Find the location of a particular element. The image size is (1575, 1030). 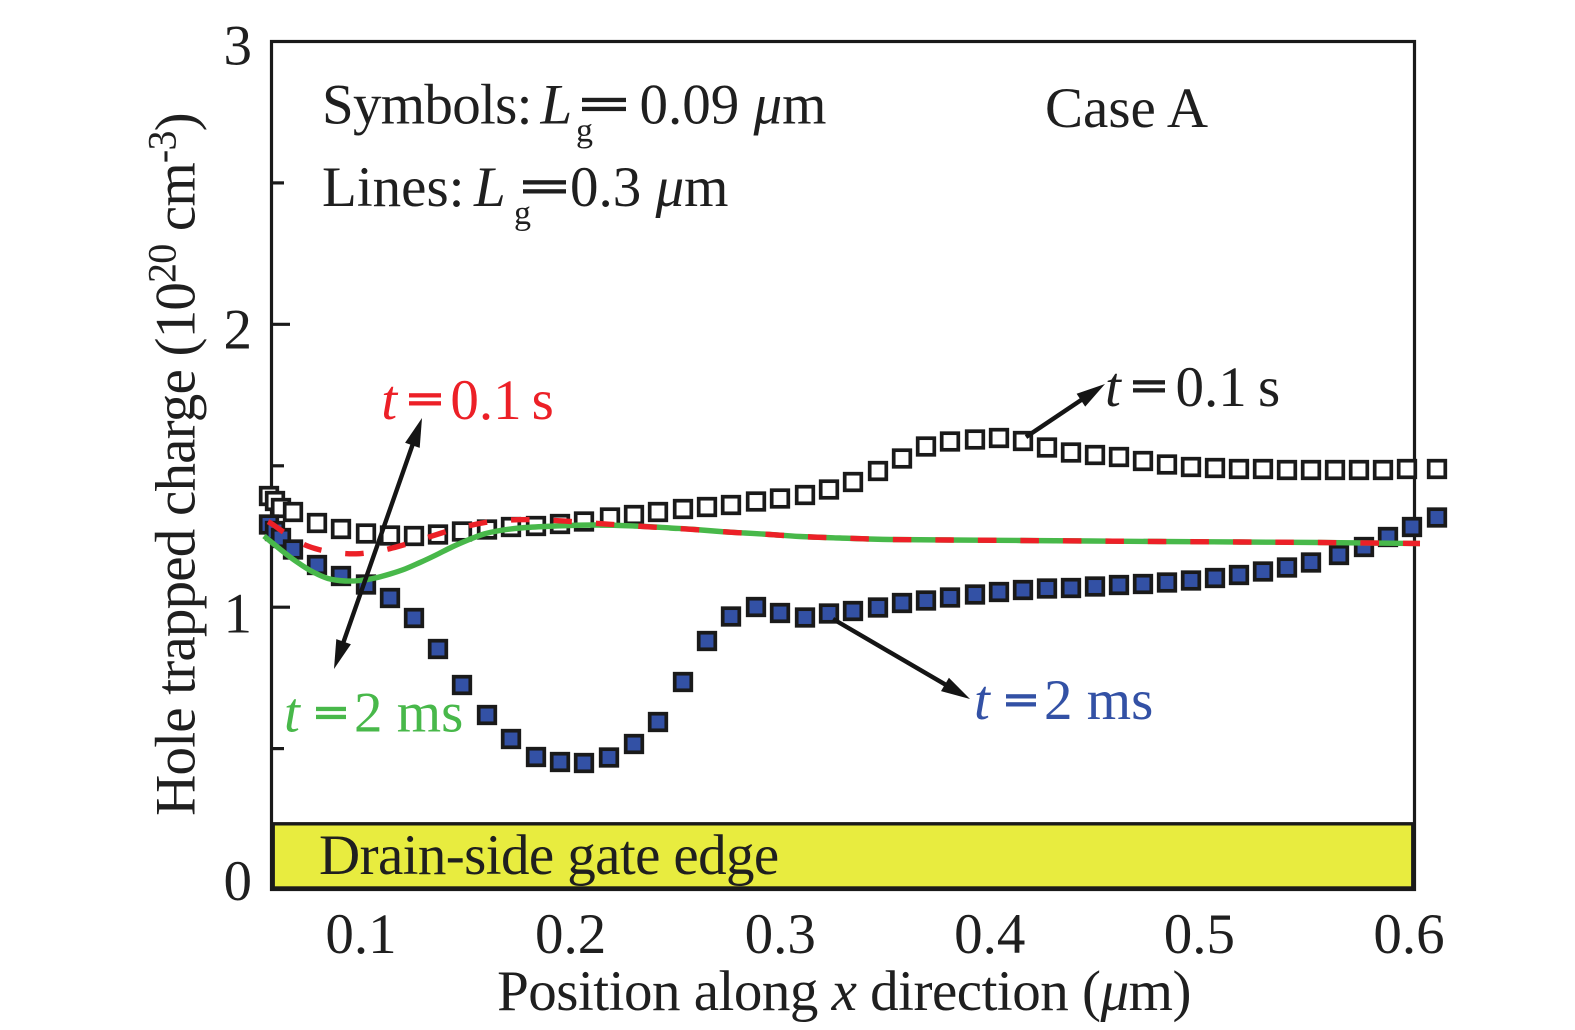

svg-text: 0.2 is located at coordinates (570, 934).